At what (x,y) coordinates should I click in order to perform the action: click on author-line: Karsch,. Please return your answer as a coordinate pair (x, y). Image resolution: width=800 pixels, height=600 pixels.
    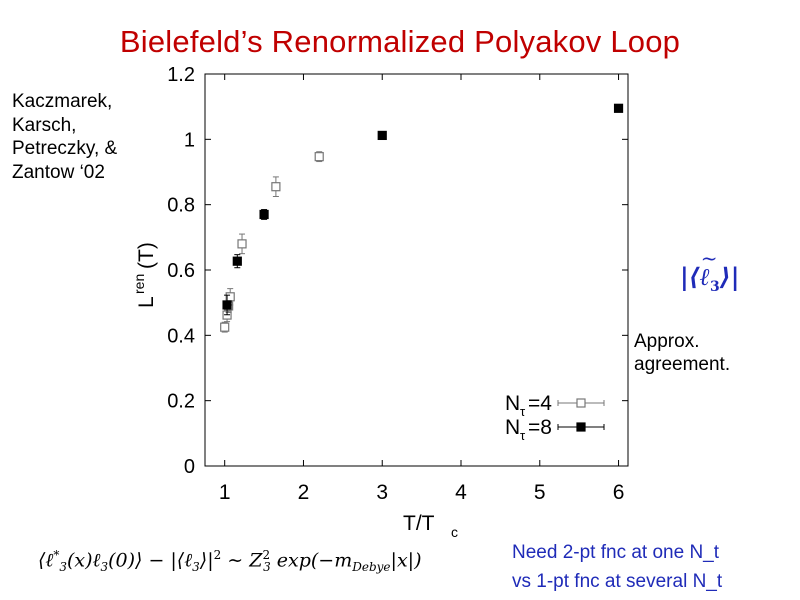
    Looking at the image, I should click on (44, 125).